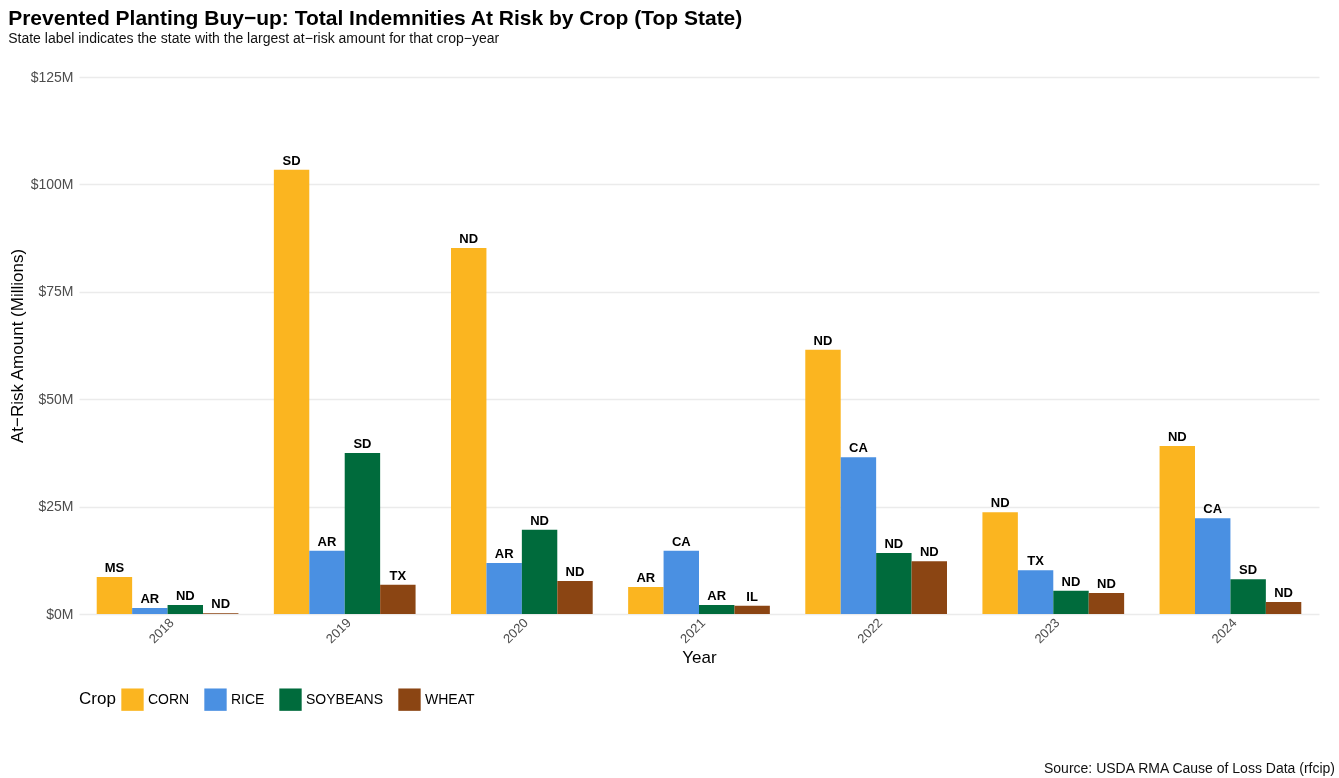 This screenshot has width=1339, height=778. Describe the element at coordinates (700, 658) in the screenshot. I see `x-axis-title: Year` at that location.